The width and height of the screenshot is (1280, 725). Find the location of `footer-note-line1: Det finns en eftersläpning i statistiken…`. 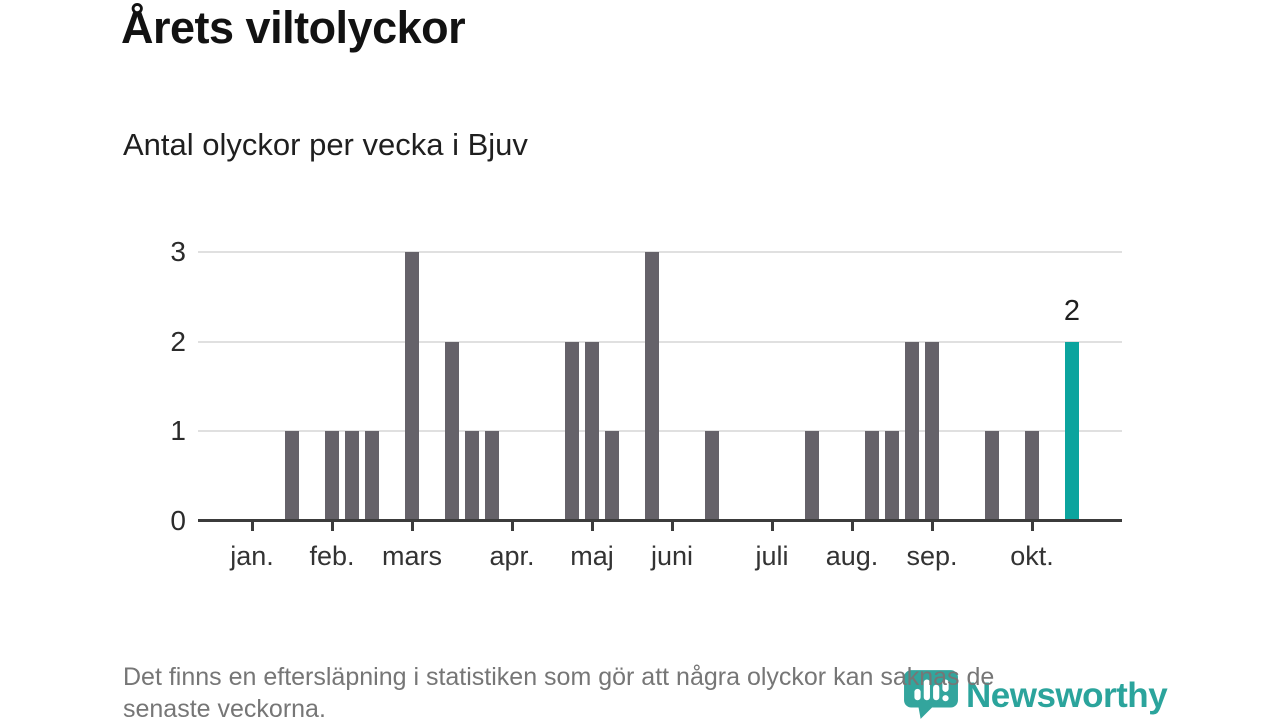

footer-note-line1: Det finns en eftersläpning i statistiken… is located at coordinates (559, 677).